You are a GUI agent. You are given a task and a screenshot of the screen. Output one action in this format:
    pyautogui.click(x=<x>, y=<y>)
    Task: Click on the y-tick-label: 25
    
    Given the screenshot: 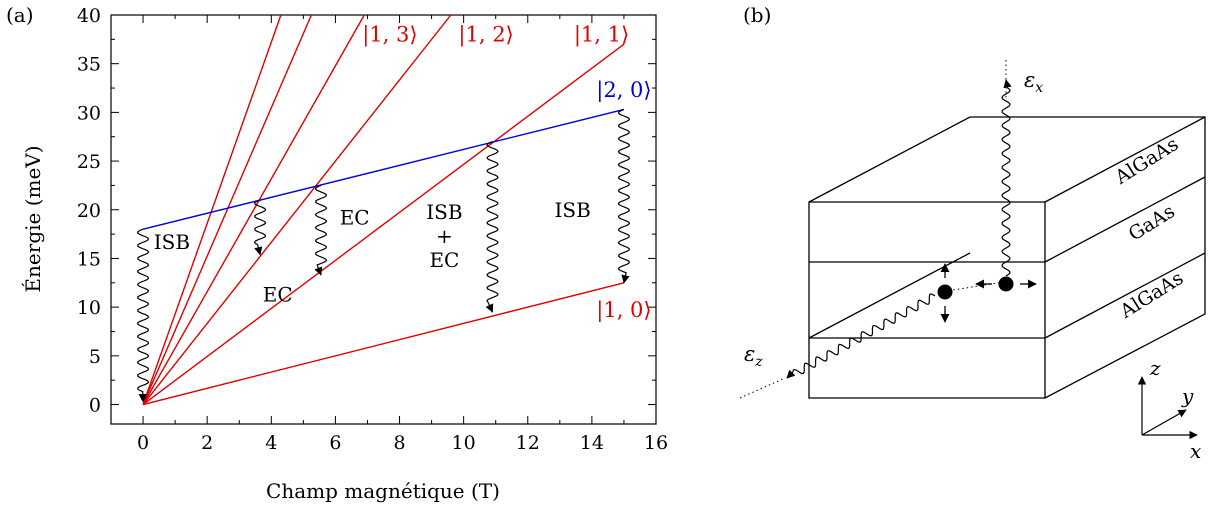 What is the action you would take?
    pyautogui.click(x=89, y=162)
    